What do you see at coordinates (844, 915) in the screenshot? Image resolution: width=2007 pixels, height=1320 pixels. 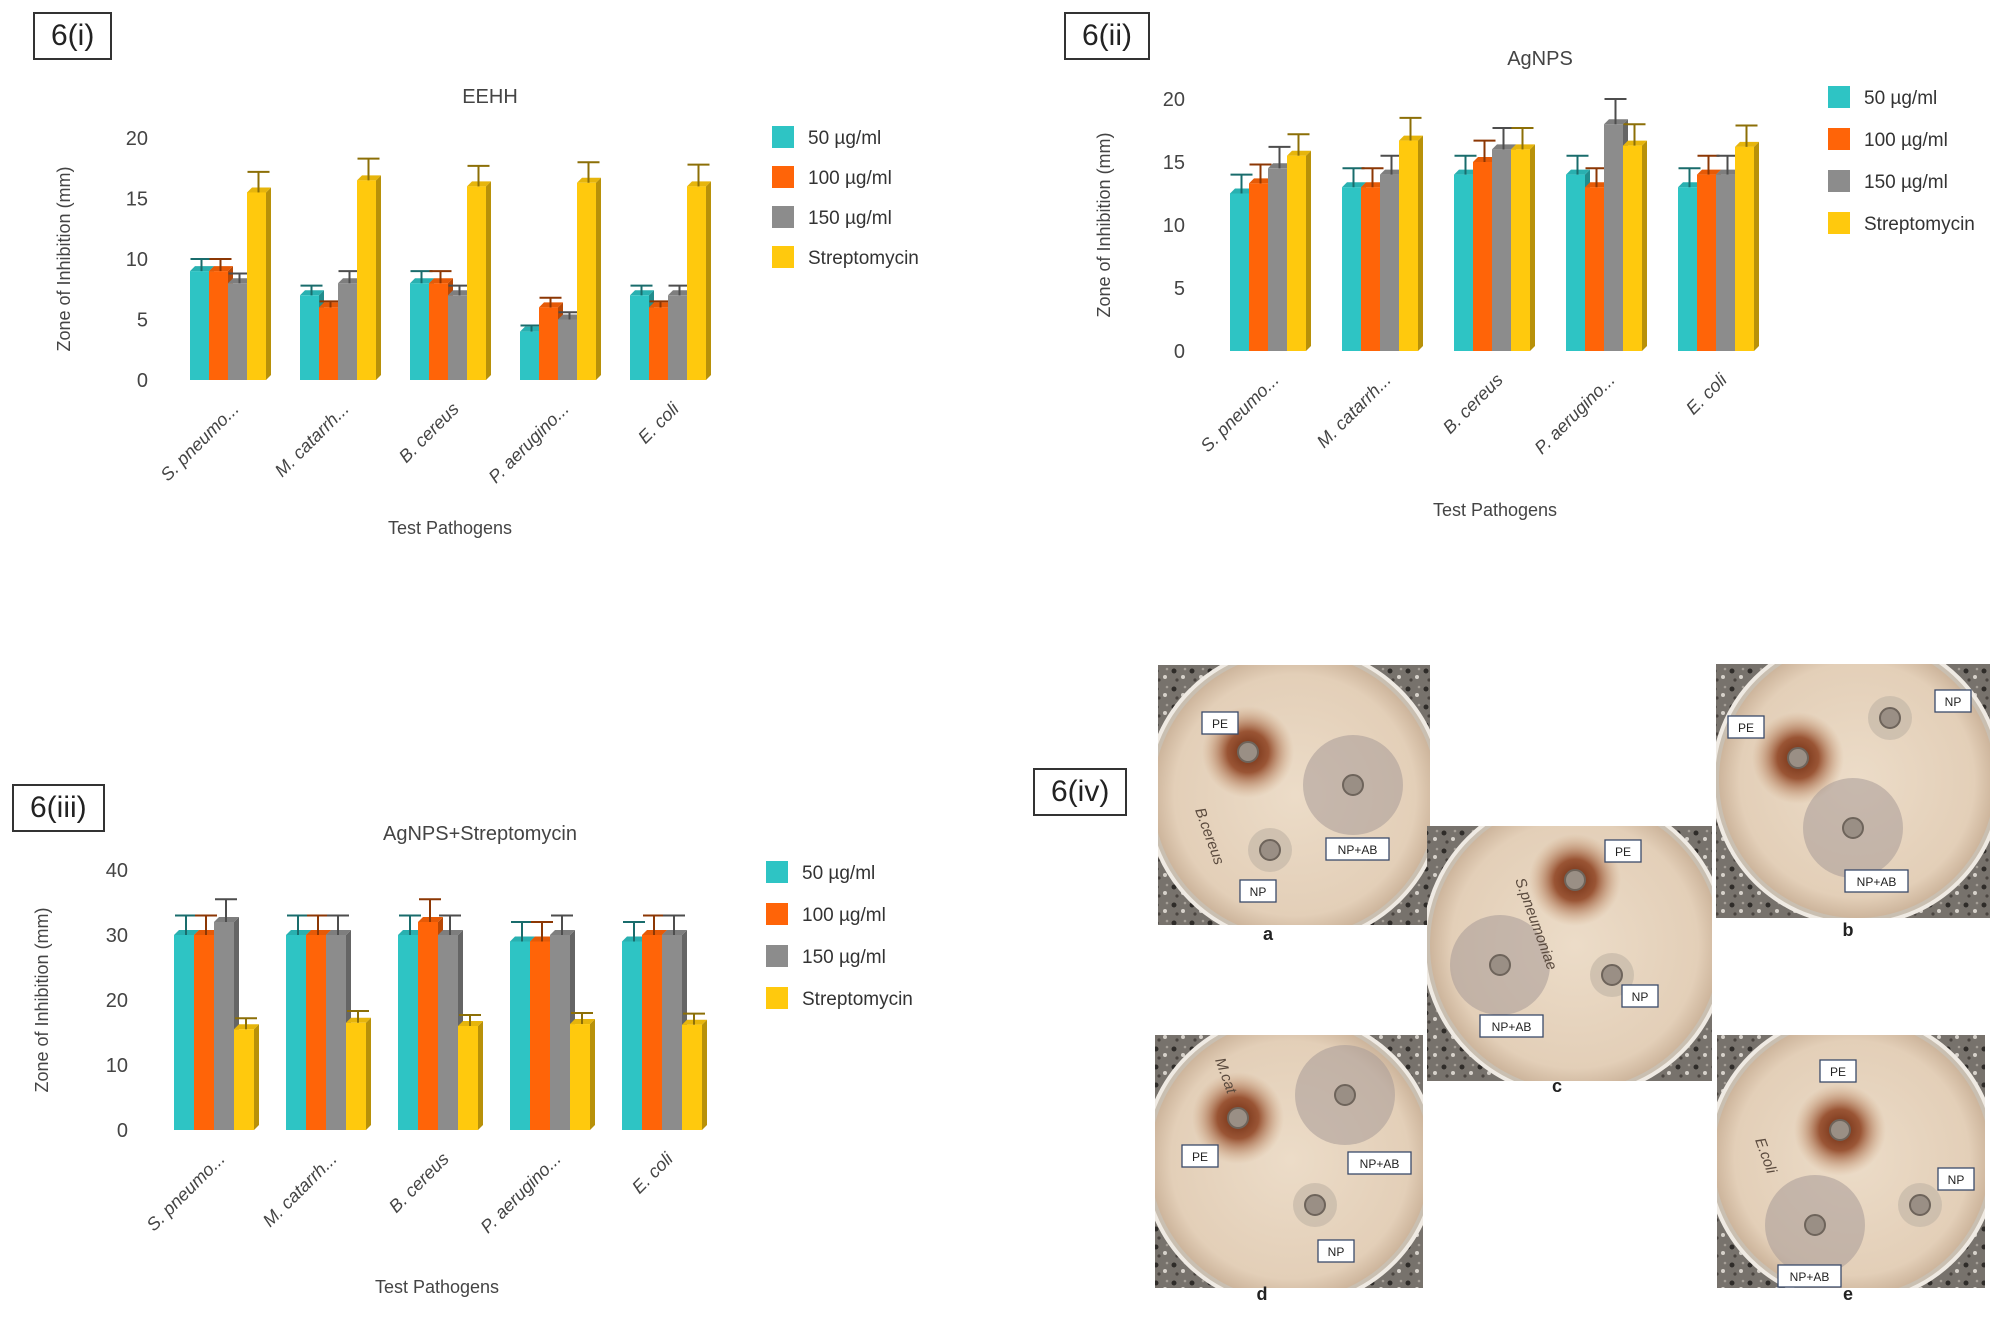 I see `legend-entry: 100 µg/ml` at bounding box center [844, 915].